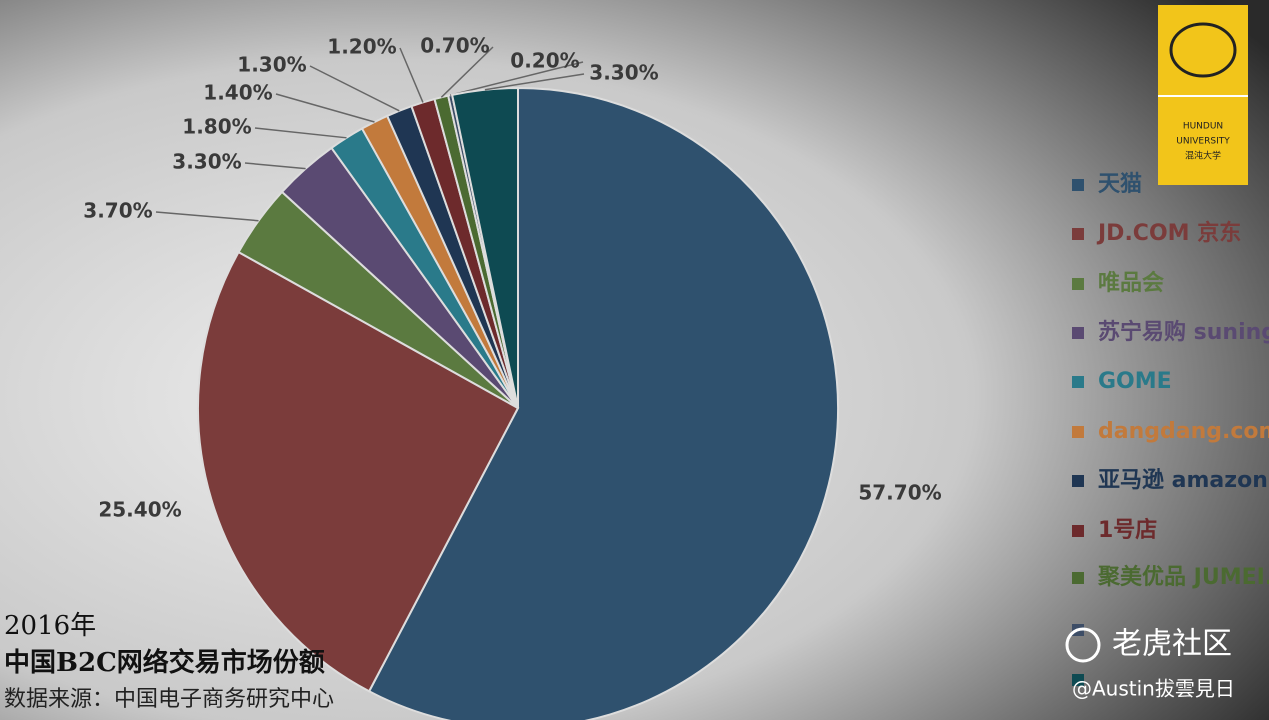 This screenshot has height=720, width=1269. What do you see at coordinates (216, 127) in the screenshot?
I see `data-label: 1.80%` at bounding box center [216, 127].